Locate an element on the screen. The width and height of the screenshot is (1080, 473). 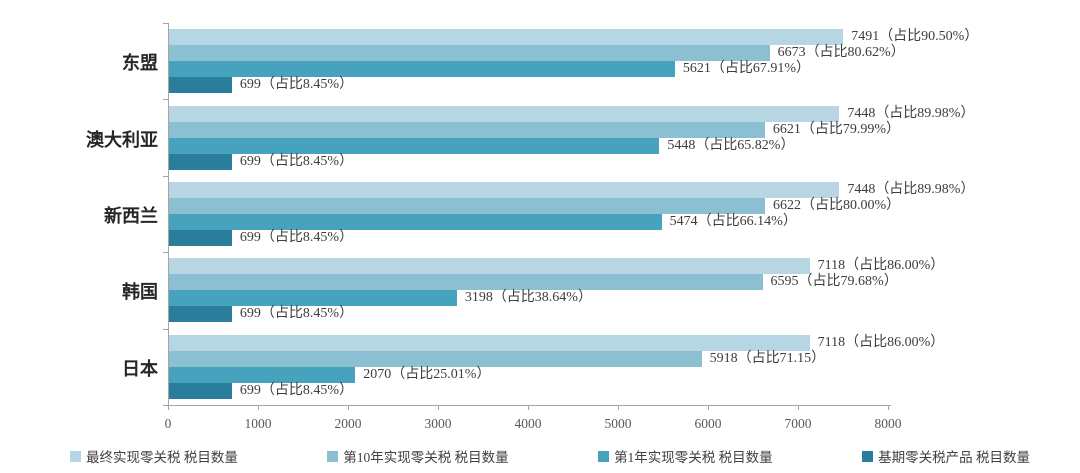
bar-value-label: 5474（占比66.14%） is located at coordinates (733, 221).